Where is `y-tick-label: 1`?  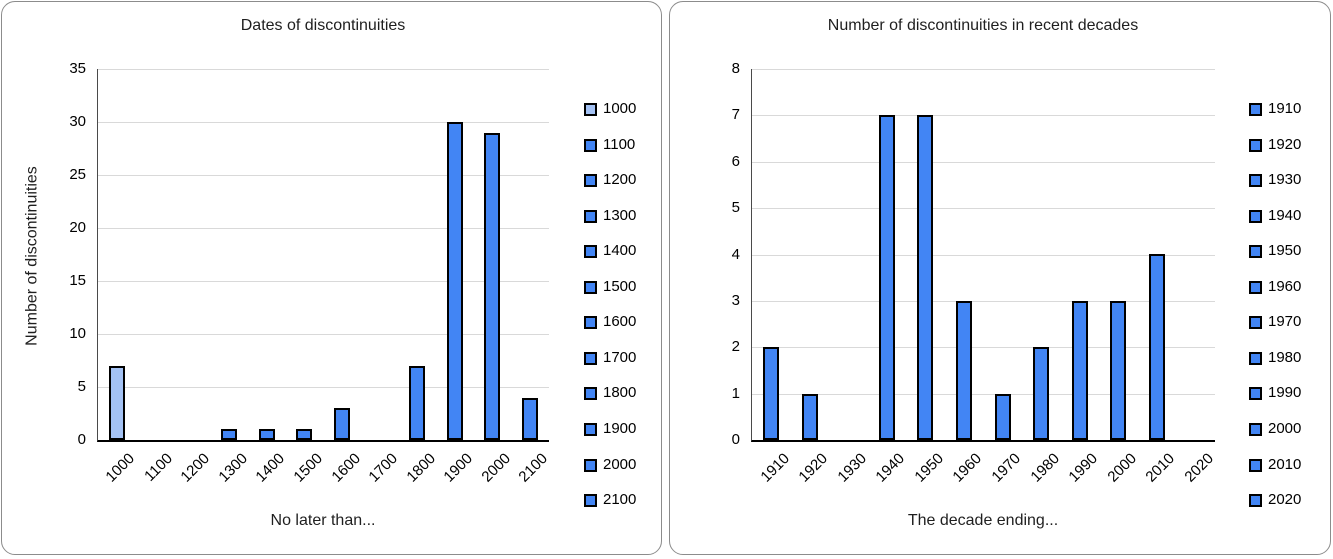
y-tick-label: 1 is located at coordinates (735, 393).